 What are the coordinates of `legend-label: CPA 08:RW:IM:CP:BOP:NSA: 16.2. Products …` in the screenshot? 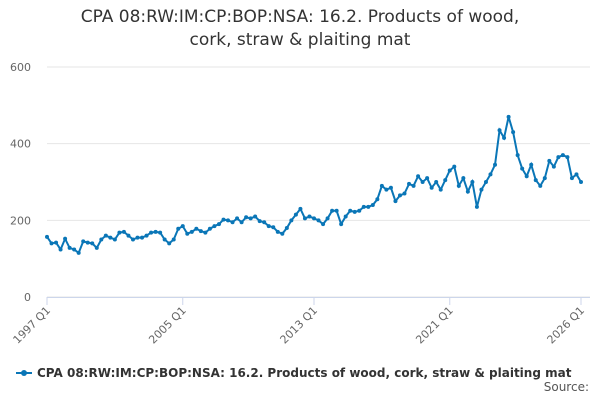 It's located at (304, 373).